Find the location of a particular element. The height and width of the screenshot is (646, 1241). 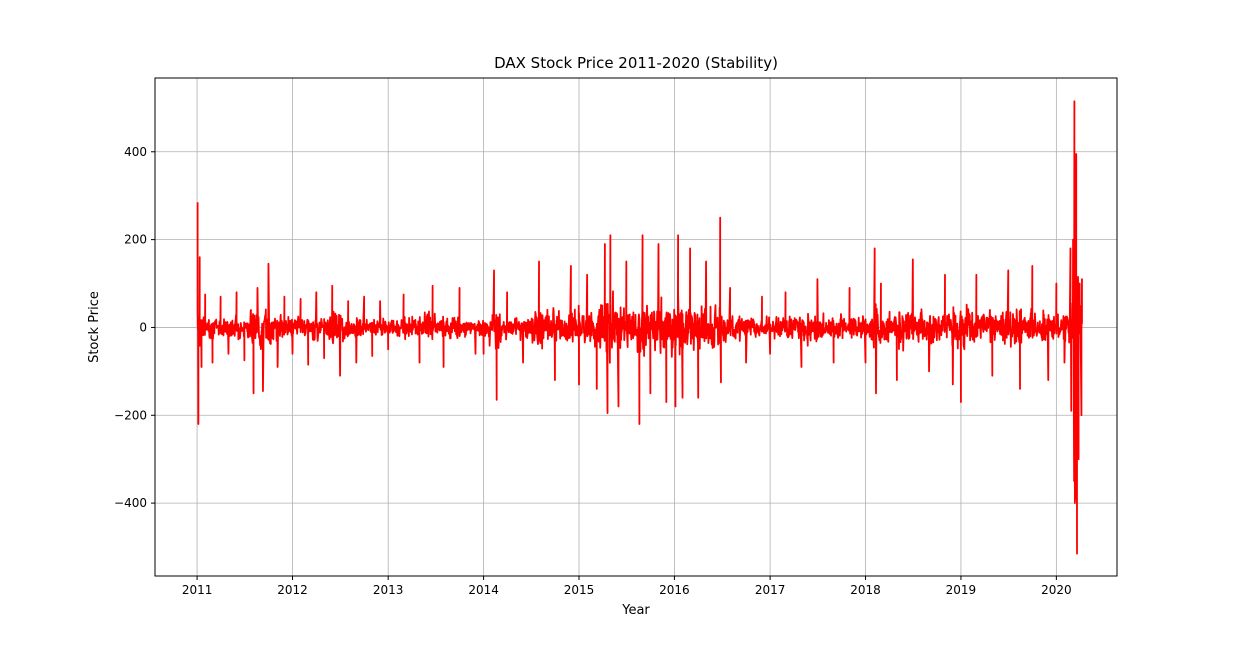

x-tick-label: 2015 is located at coordinates (579, 590).